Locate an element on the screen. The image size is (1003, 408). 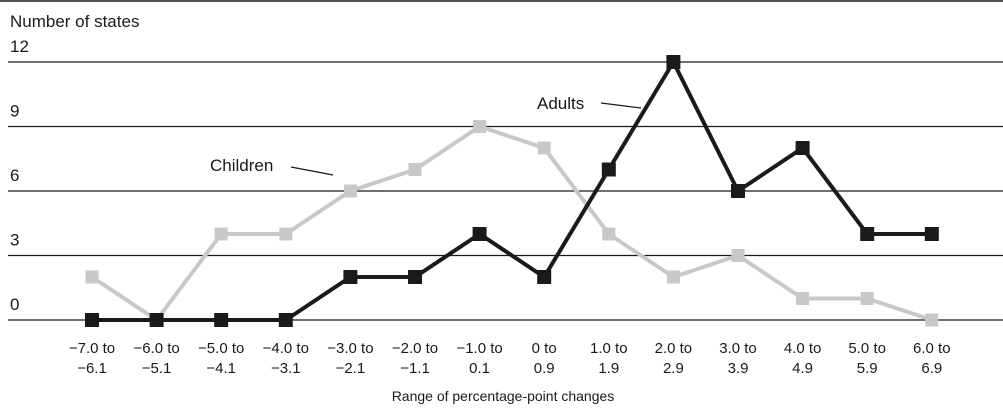
series-annotations: Children Adults is located at coordinates (426, 135).